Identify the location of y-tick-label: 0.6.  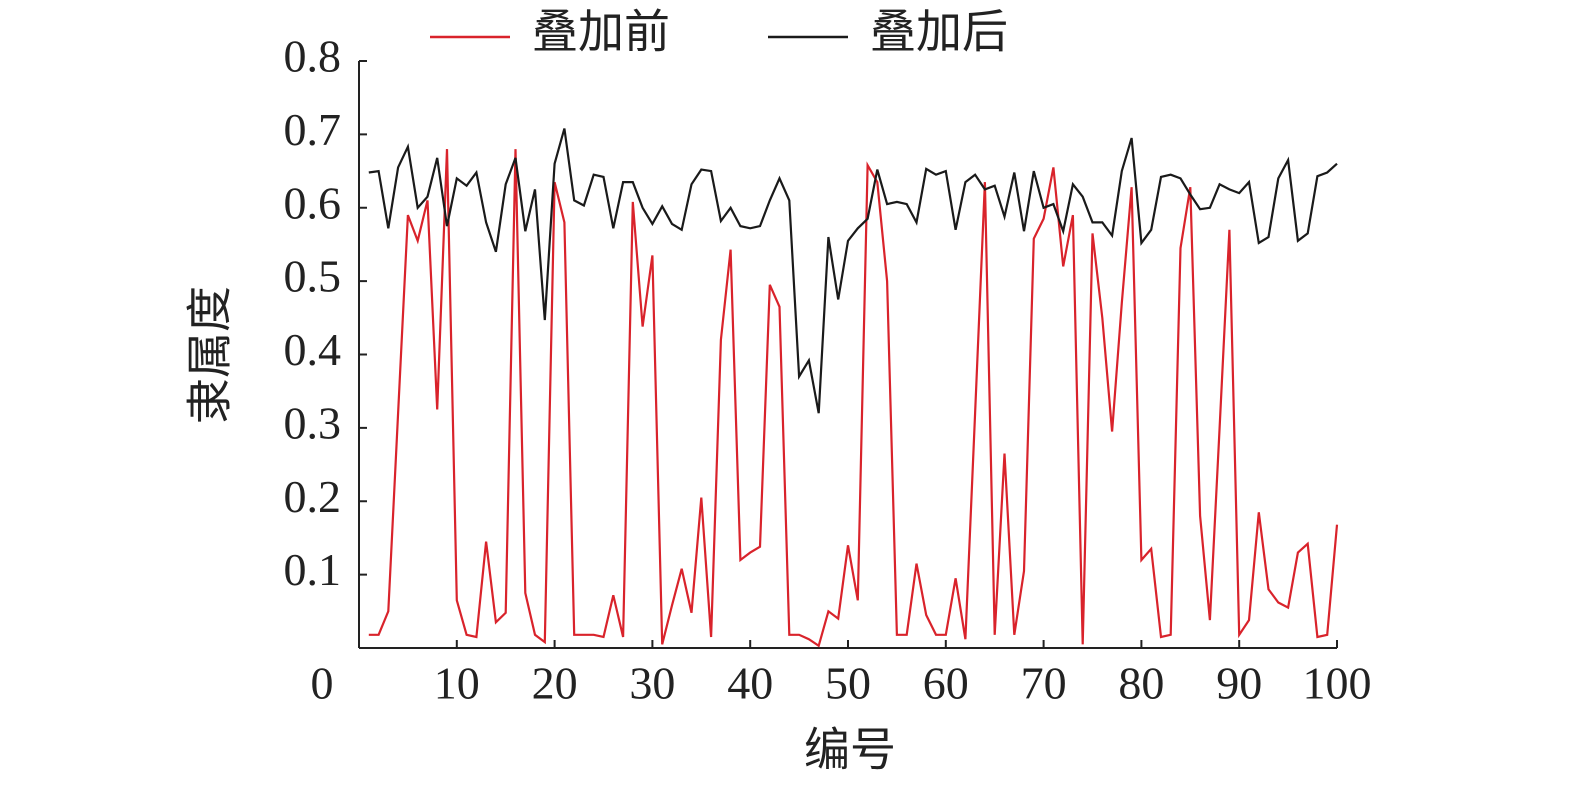
(313, 202).